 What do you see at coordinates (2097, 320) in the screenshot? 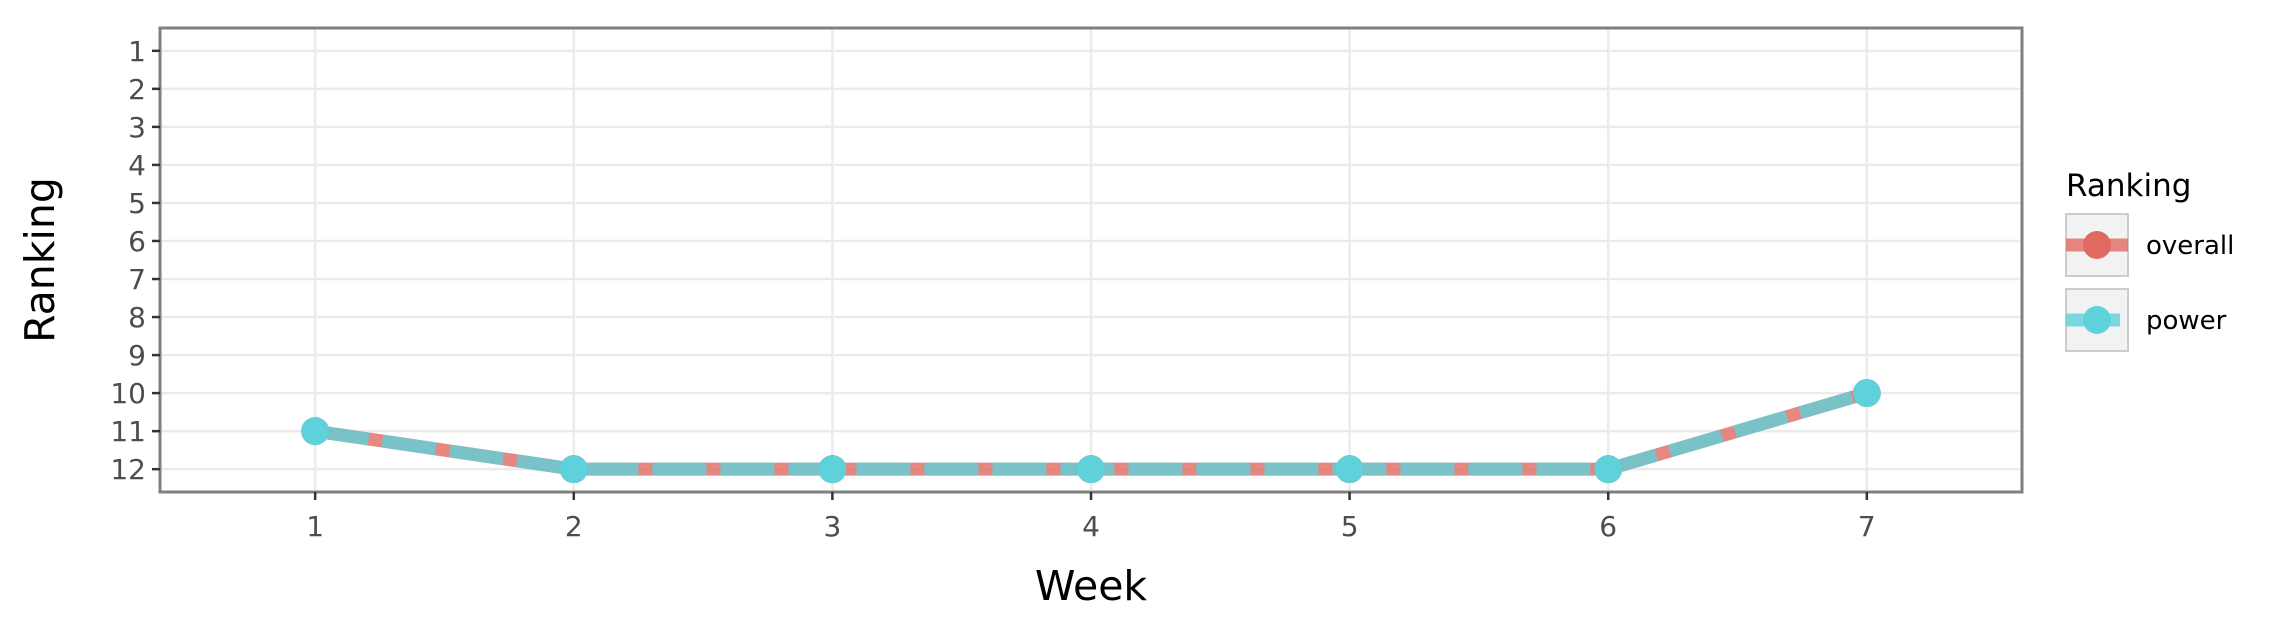
I see `legend-marker-power` at bounding box center [2097, 320].